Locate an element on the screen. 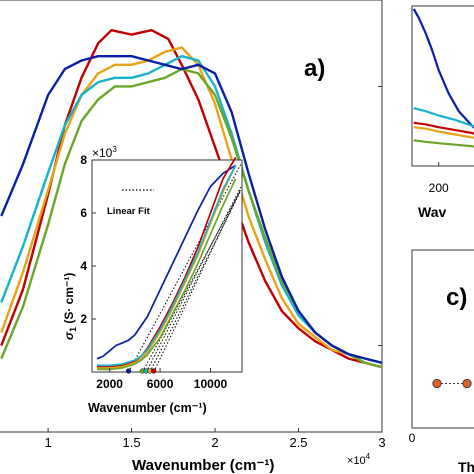 The image size is (474, 474). inset-x-tick-label-3: 10000 is located at coordinates (211, 384).